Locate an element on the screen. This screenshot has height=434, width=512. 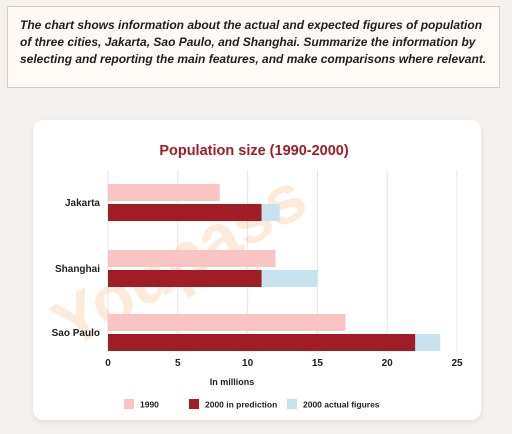
x-tick-label-20: 20 is located at coordinates (388, 363).